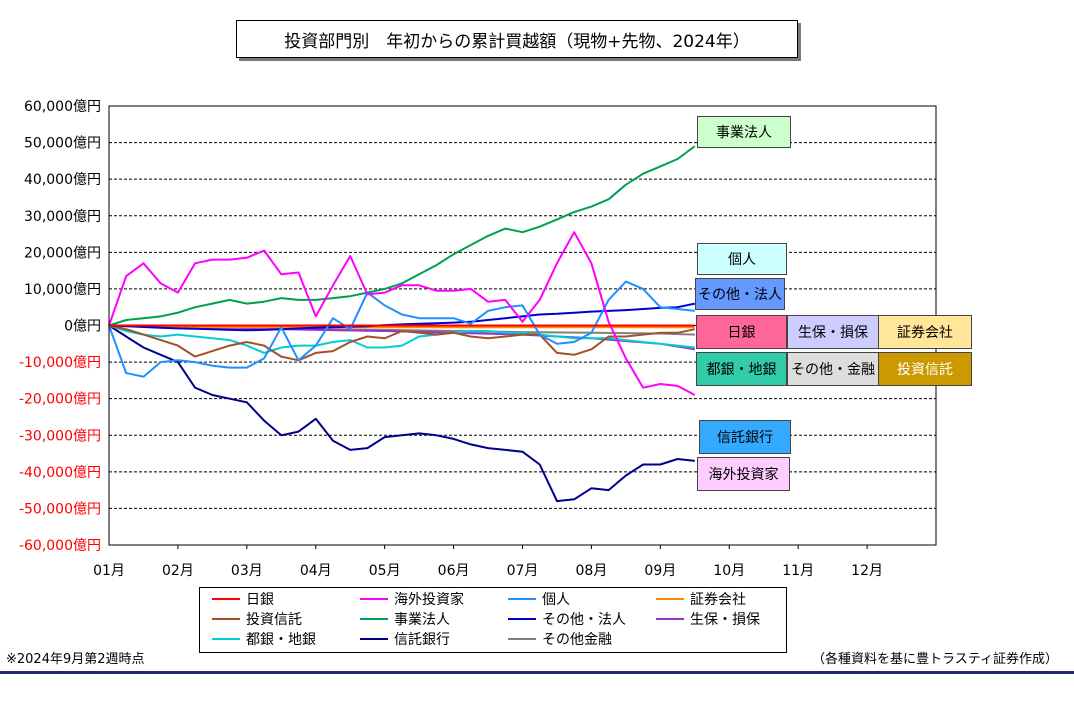 This screenshot has height=707, width=1074. What do you see at coordinates (517, 39) in the screenshot?
I see `chart-title: 投資部門別 年初からの累計買越額（現物+先物、2024年）` at bounding box center [517, 39].